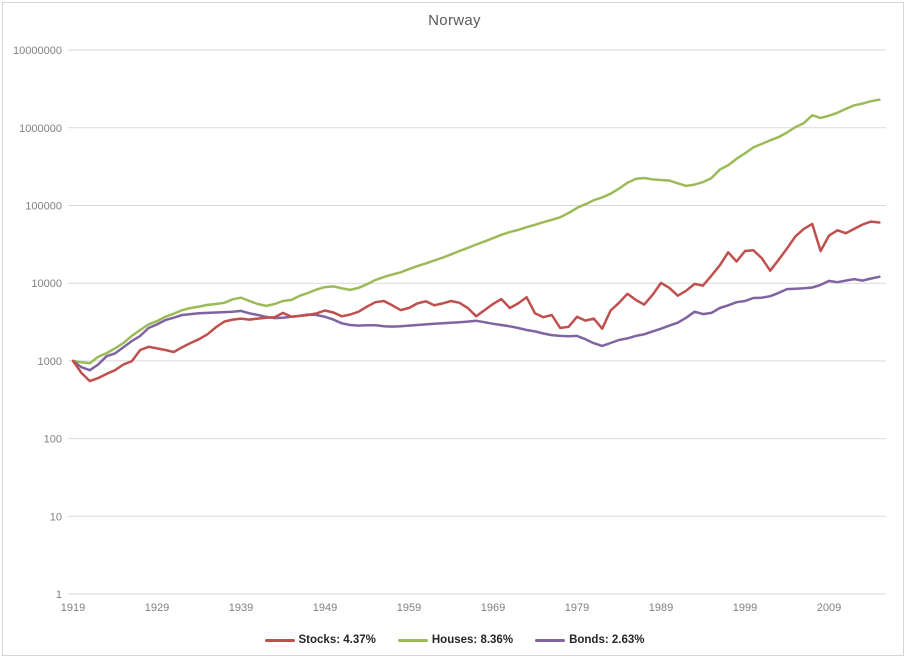 This screenshot has height=660, width=909. What do you see at coordinates (476, 323) in the screenshot?
I see `series-line-bonds` at bounding box center [476, 323].